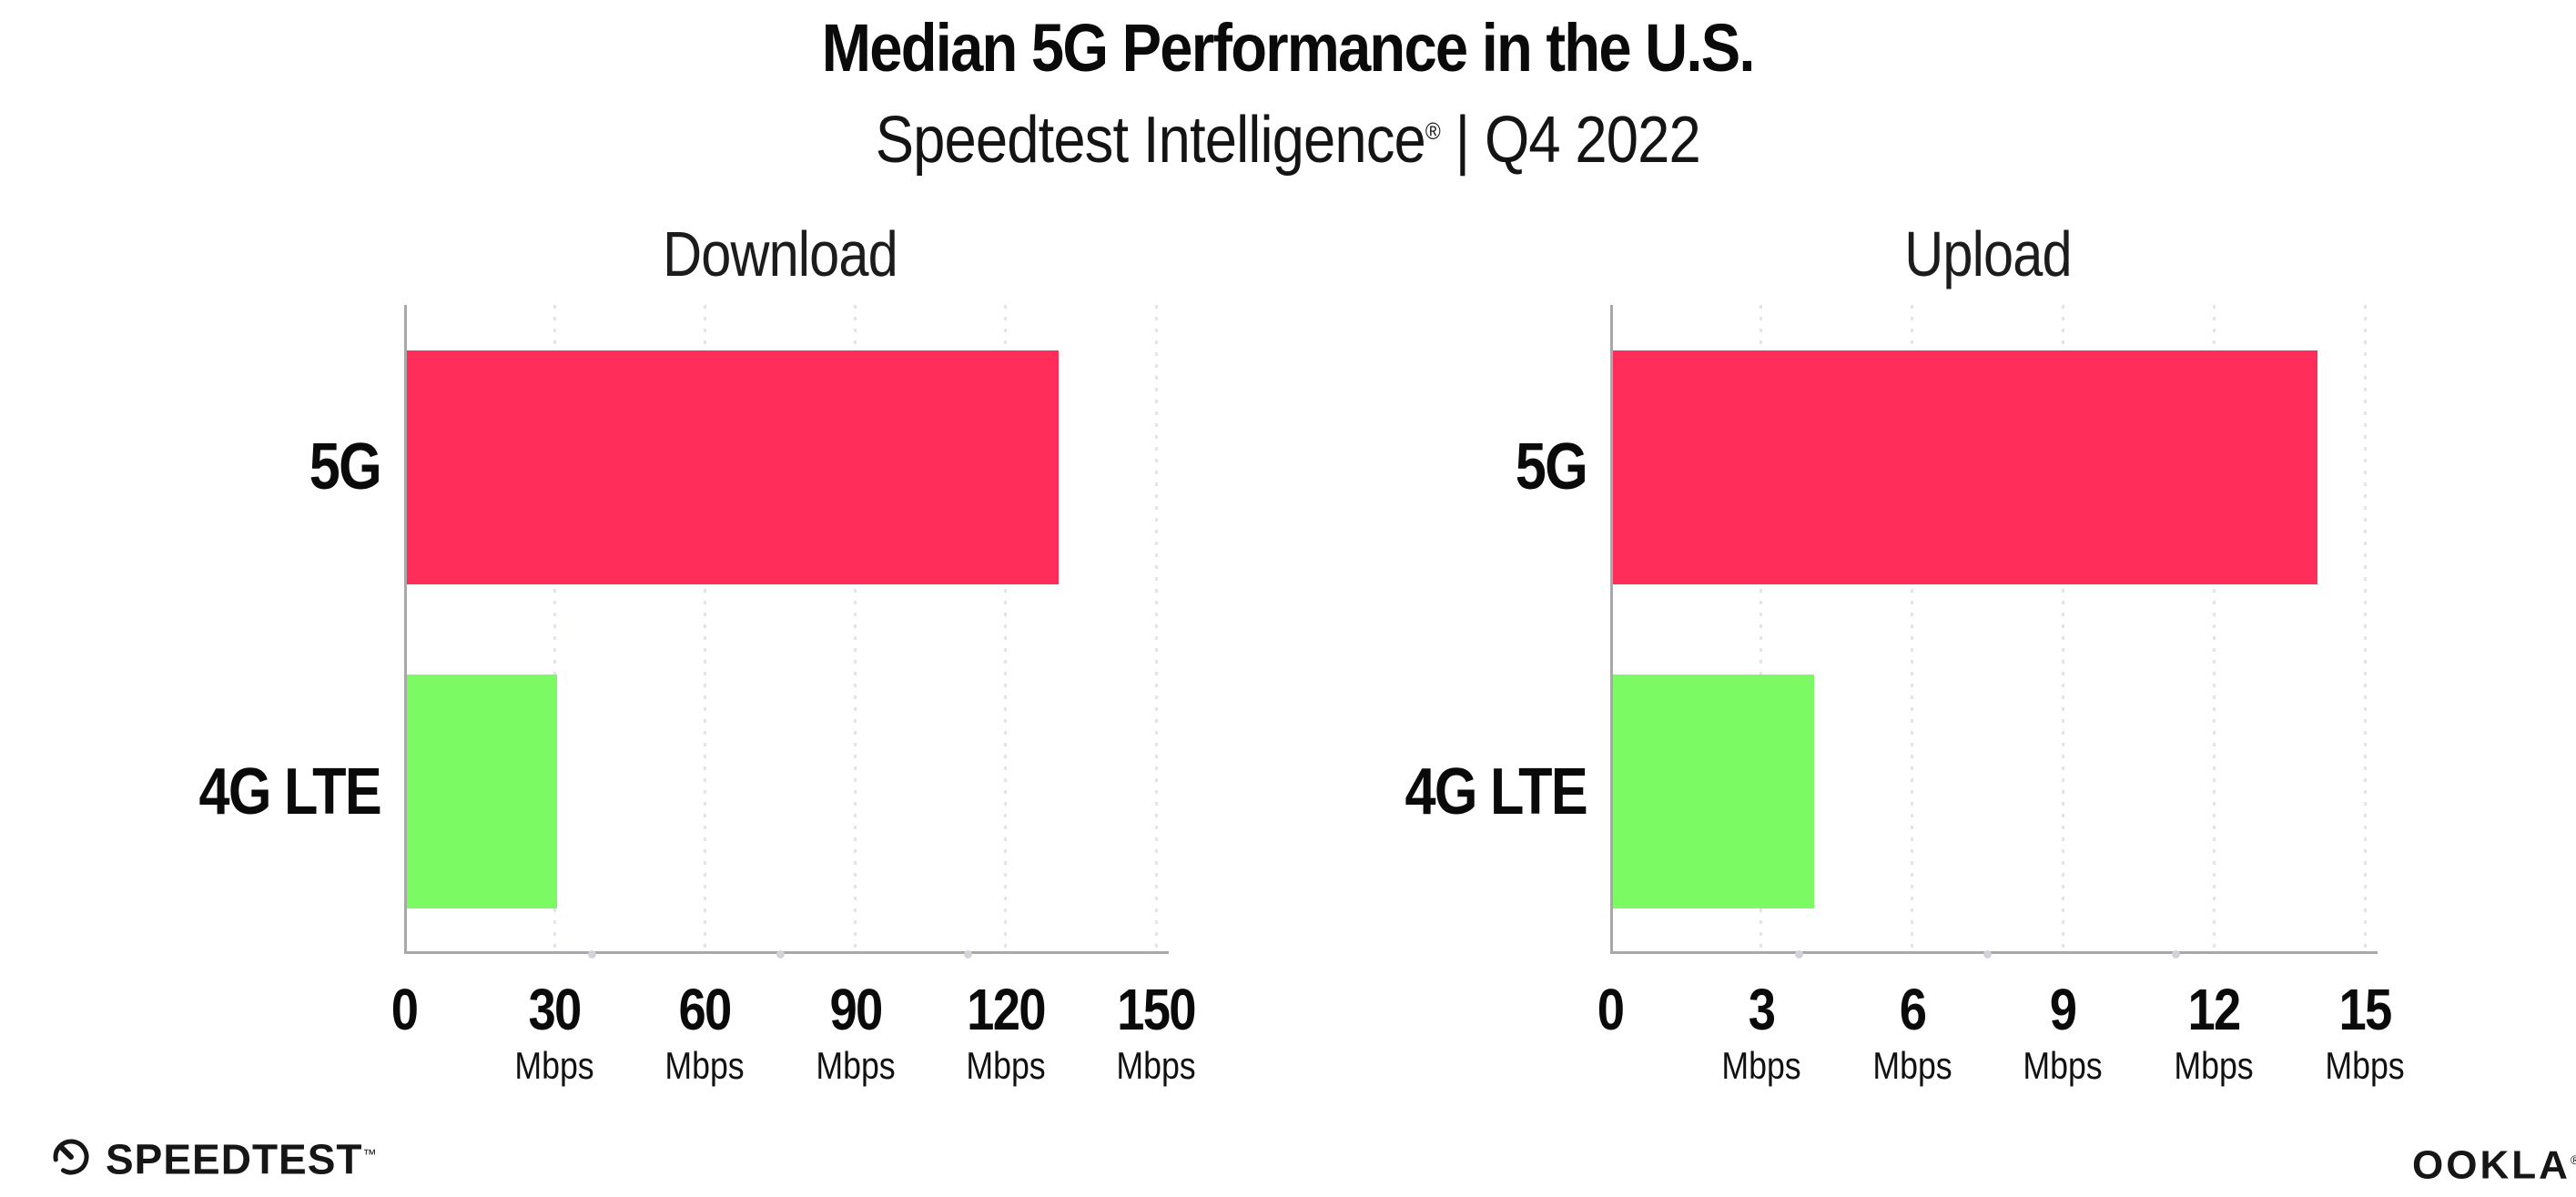 The width and height of the screenshot is (2576, 1197). What do you see at coordinates (2365, 1010) in the screenshot?
I see `tick-number: 15` at bounding box center [2365, 1010].